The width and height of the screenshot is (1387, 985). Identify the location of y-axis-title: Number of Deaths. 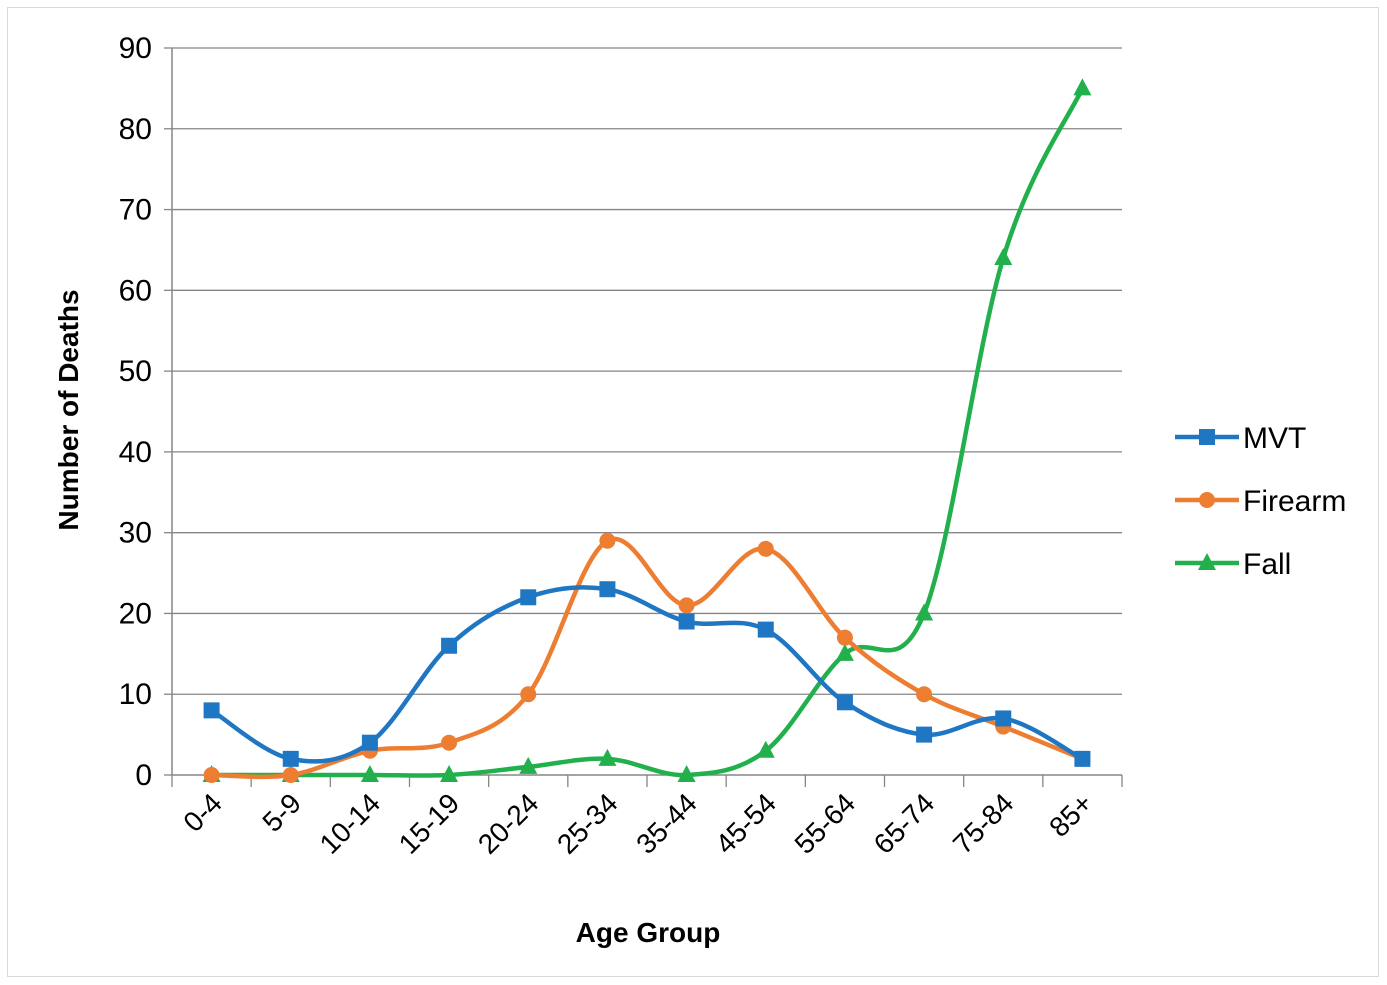
(68, 409).